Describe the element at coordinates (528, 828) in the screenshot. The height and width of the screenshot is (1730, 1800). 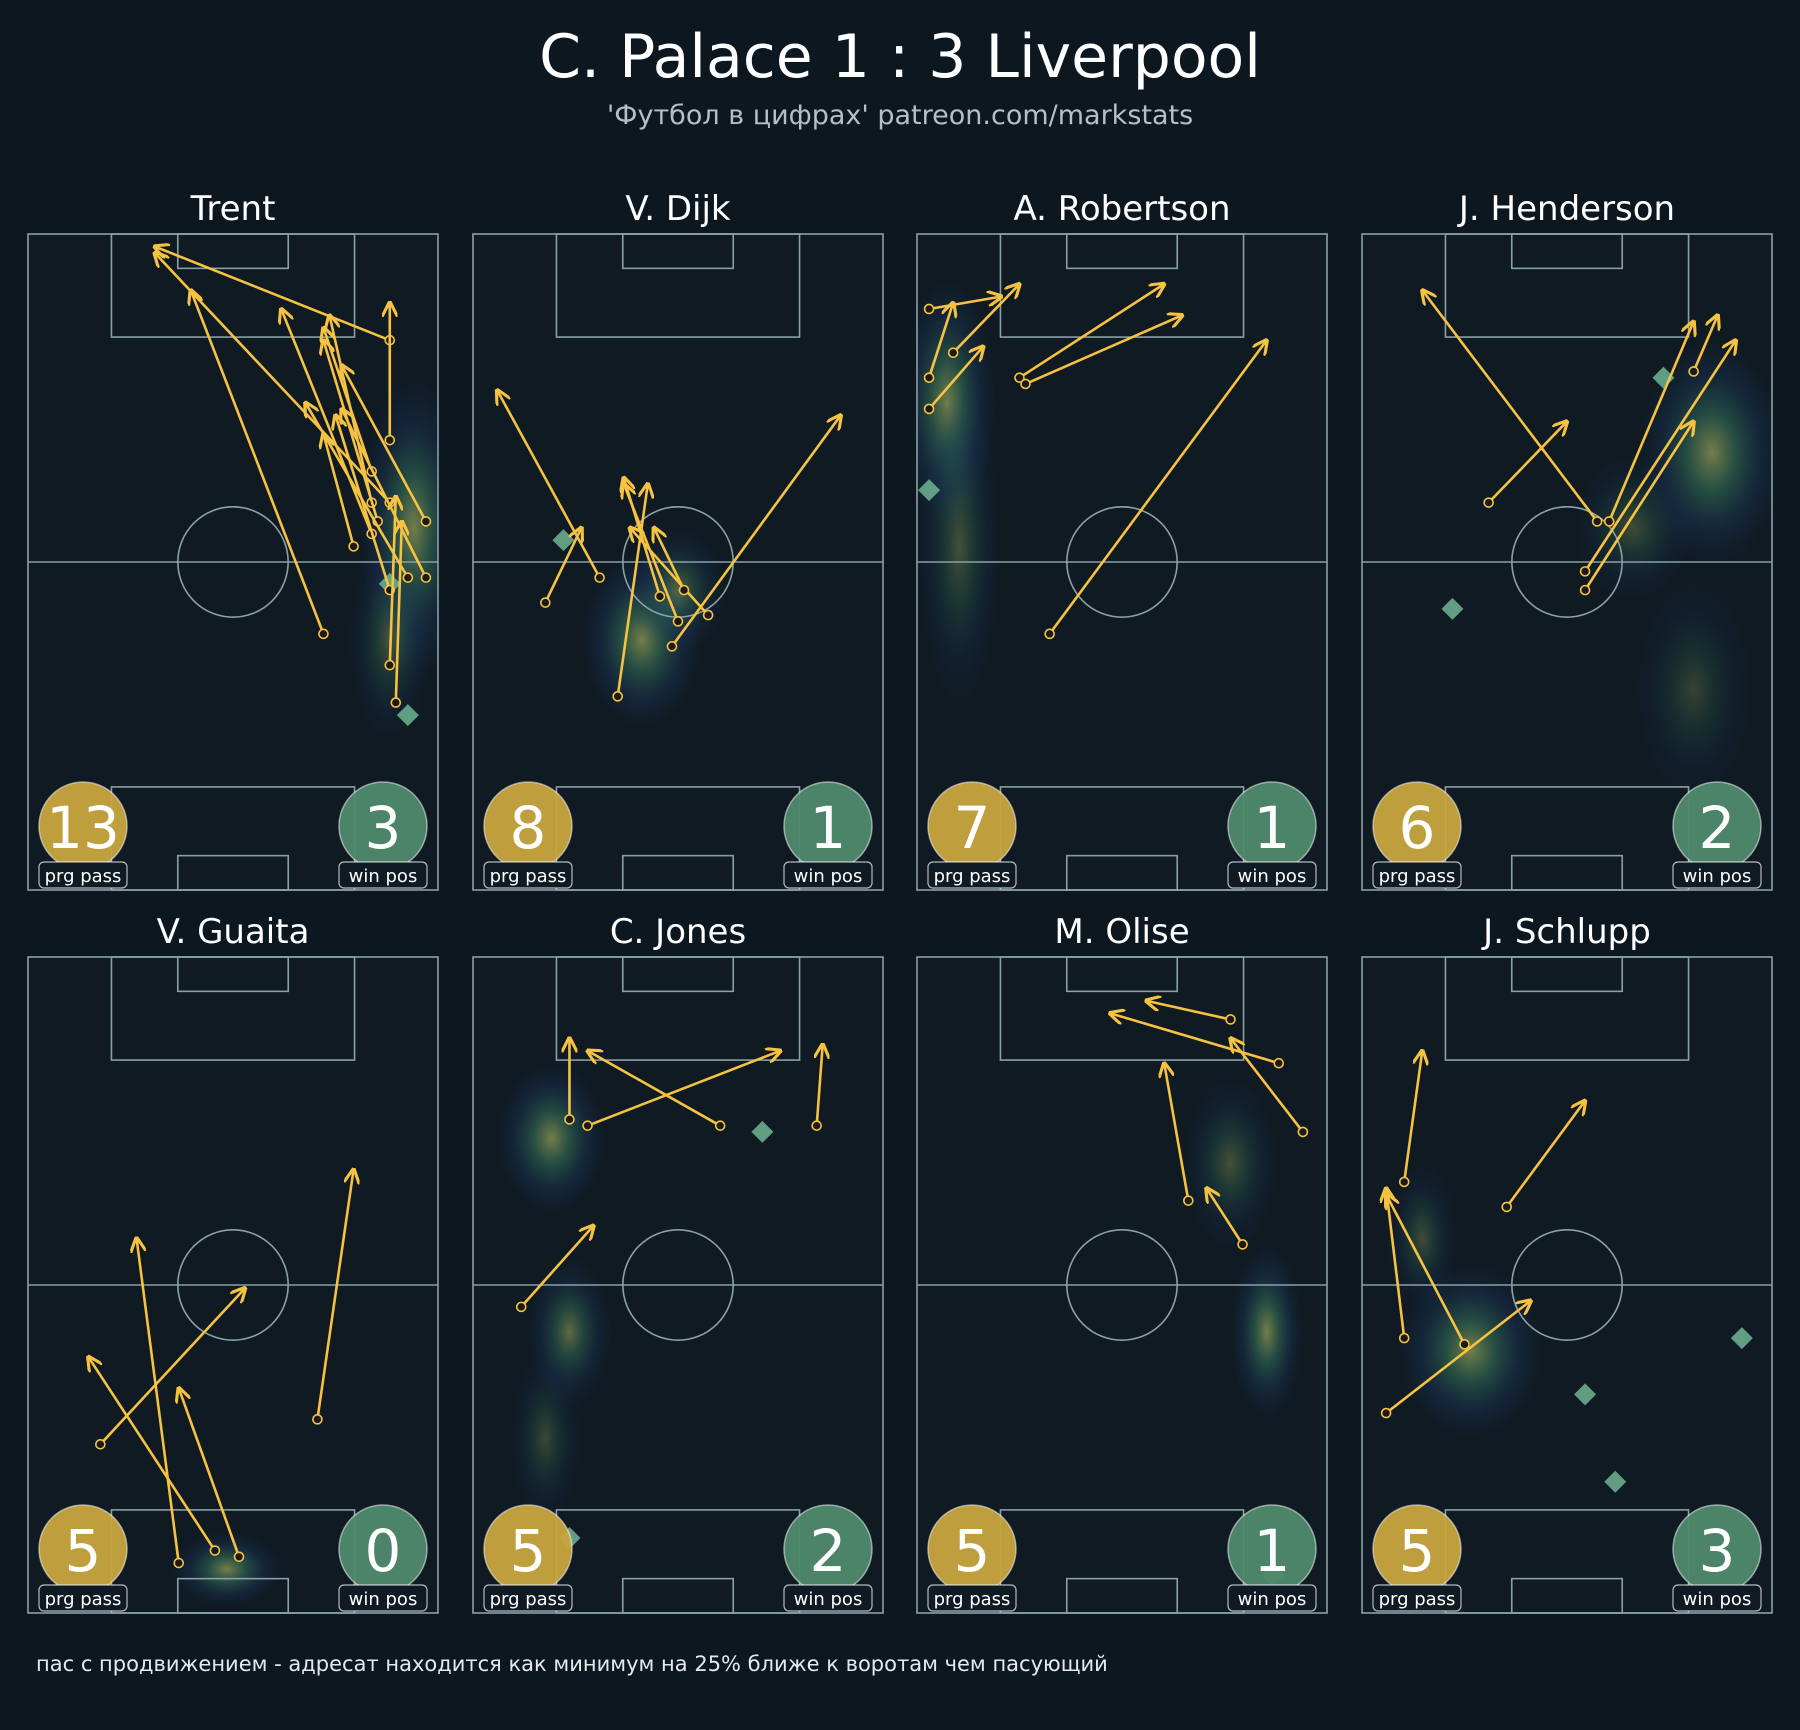
I see `prg-pass-badge-value: 8` at that location.